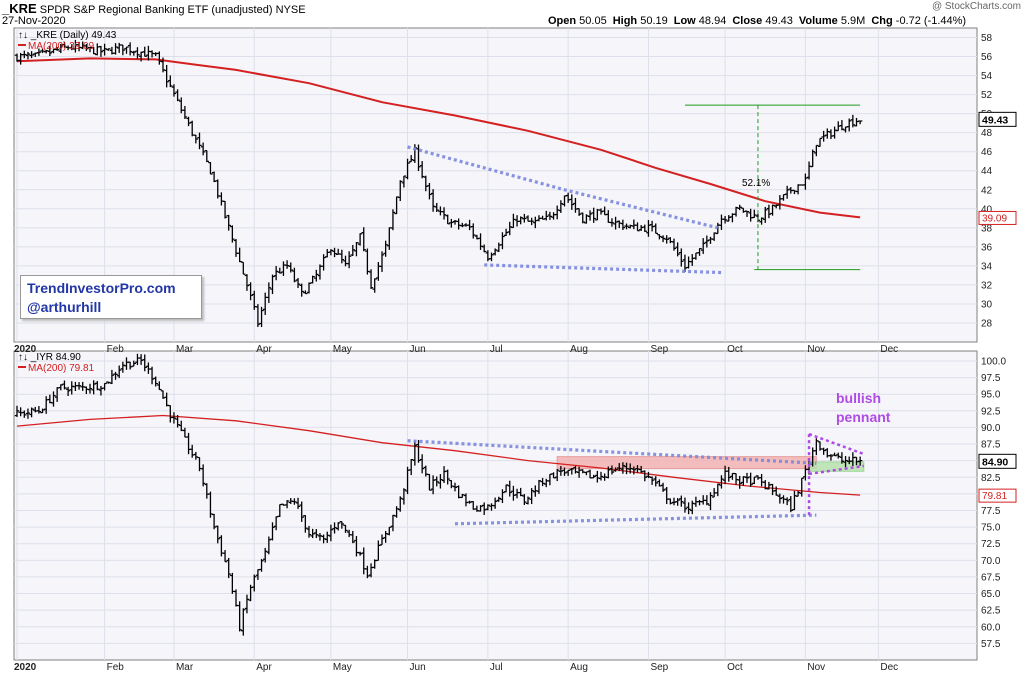 Image resolution: width=1025 pixels, height=675 pixels. What do you see at coordinates (987, 190) in the screenshot?
I see `y-tick-label-top: 42` at bounding box center [987, 190].